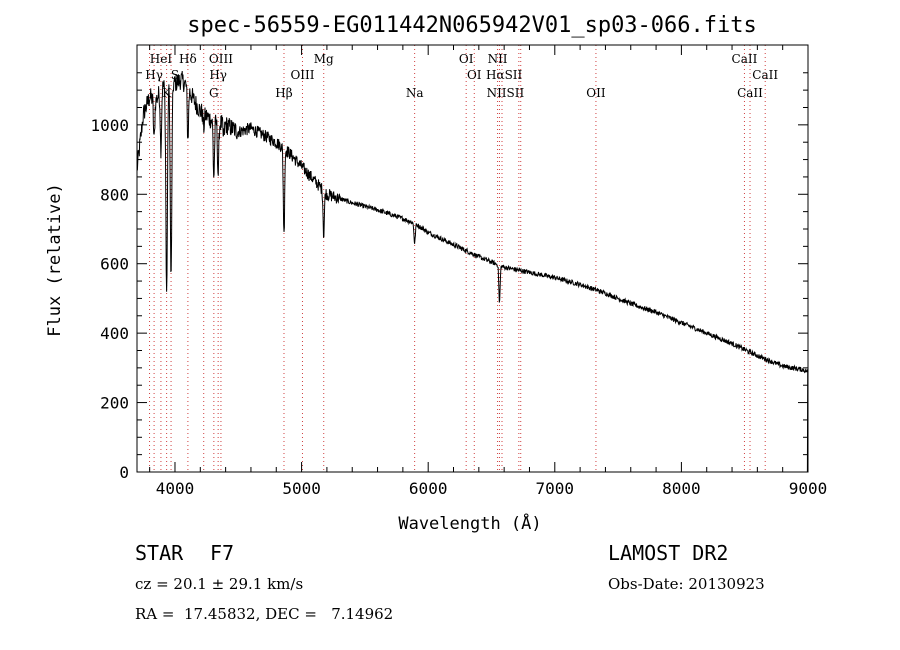  Describe the element at coordinates (555, 488) in the screenshot. I see `x-tick-label: 7000` at that location.